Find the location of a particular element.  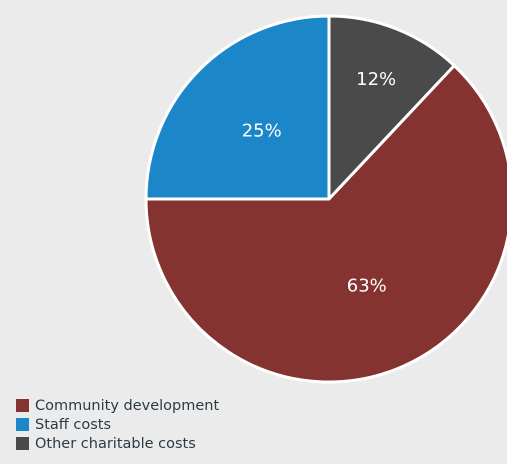

pie-slice-other-charitable-costs is located at coordinates (391, 107).